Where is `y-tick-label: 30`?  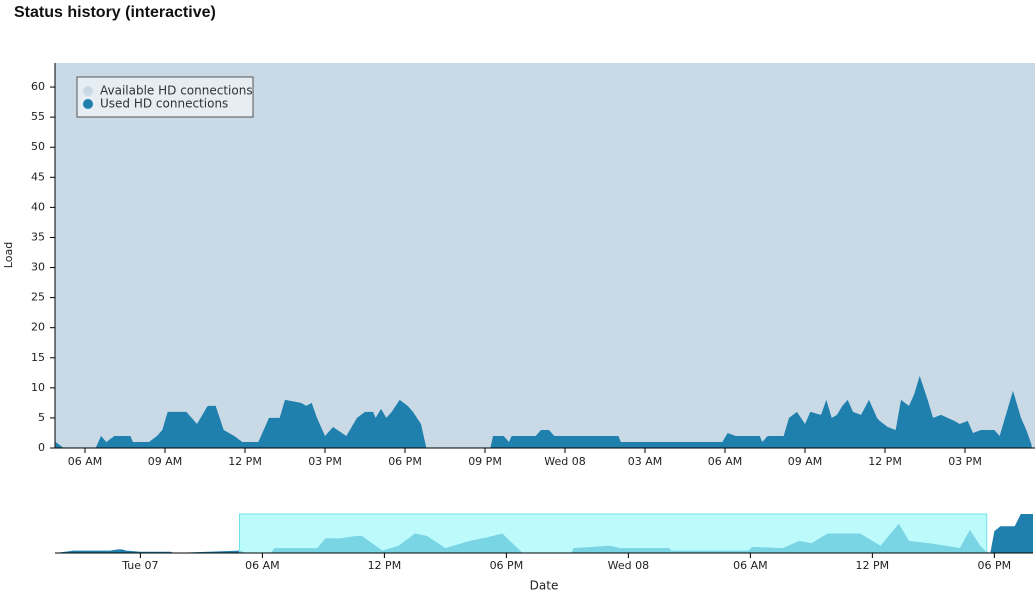
y-tick-label: 30 is located at coordinates (38, 267).